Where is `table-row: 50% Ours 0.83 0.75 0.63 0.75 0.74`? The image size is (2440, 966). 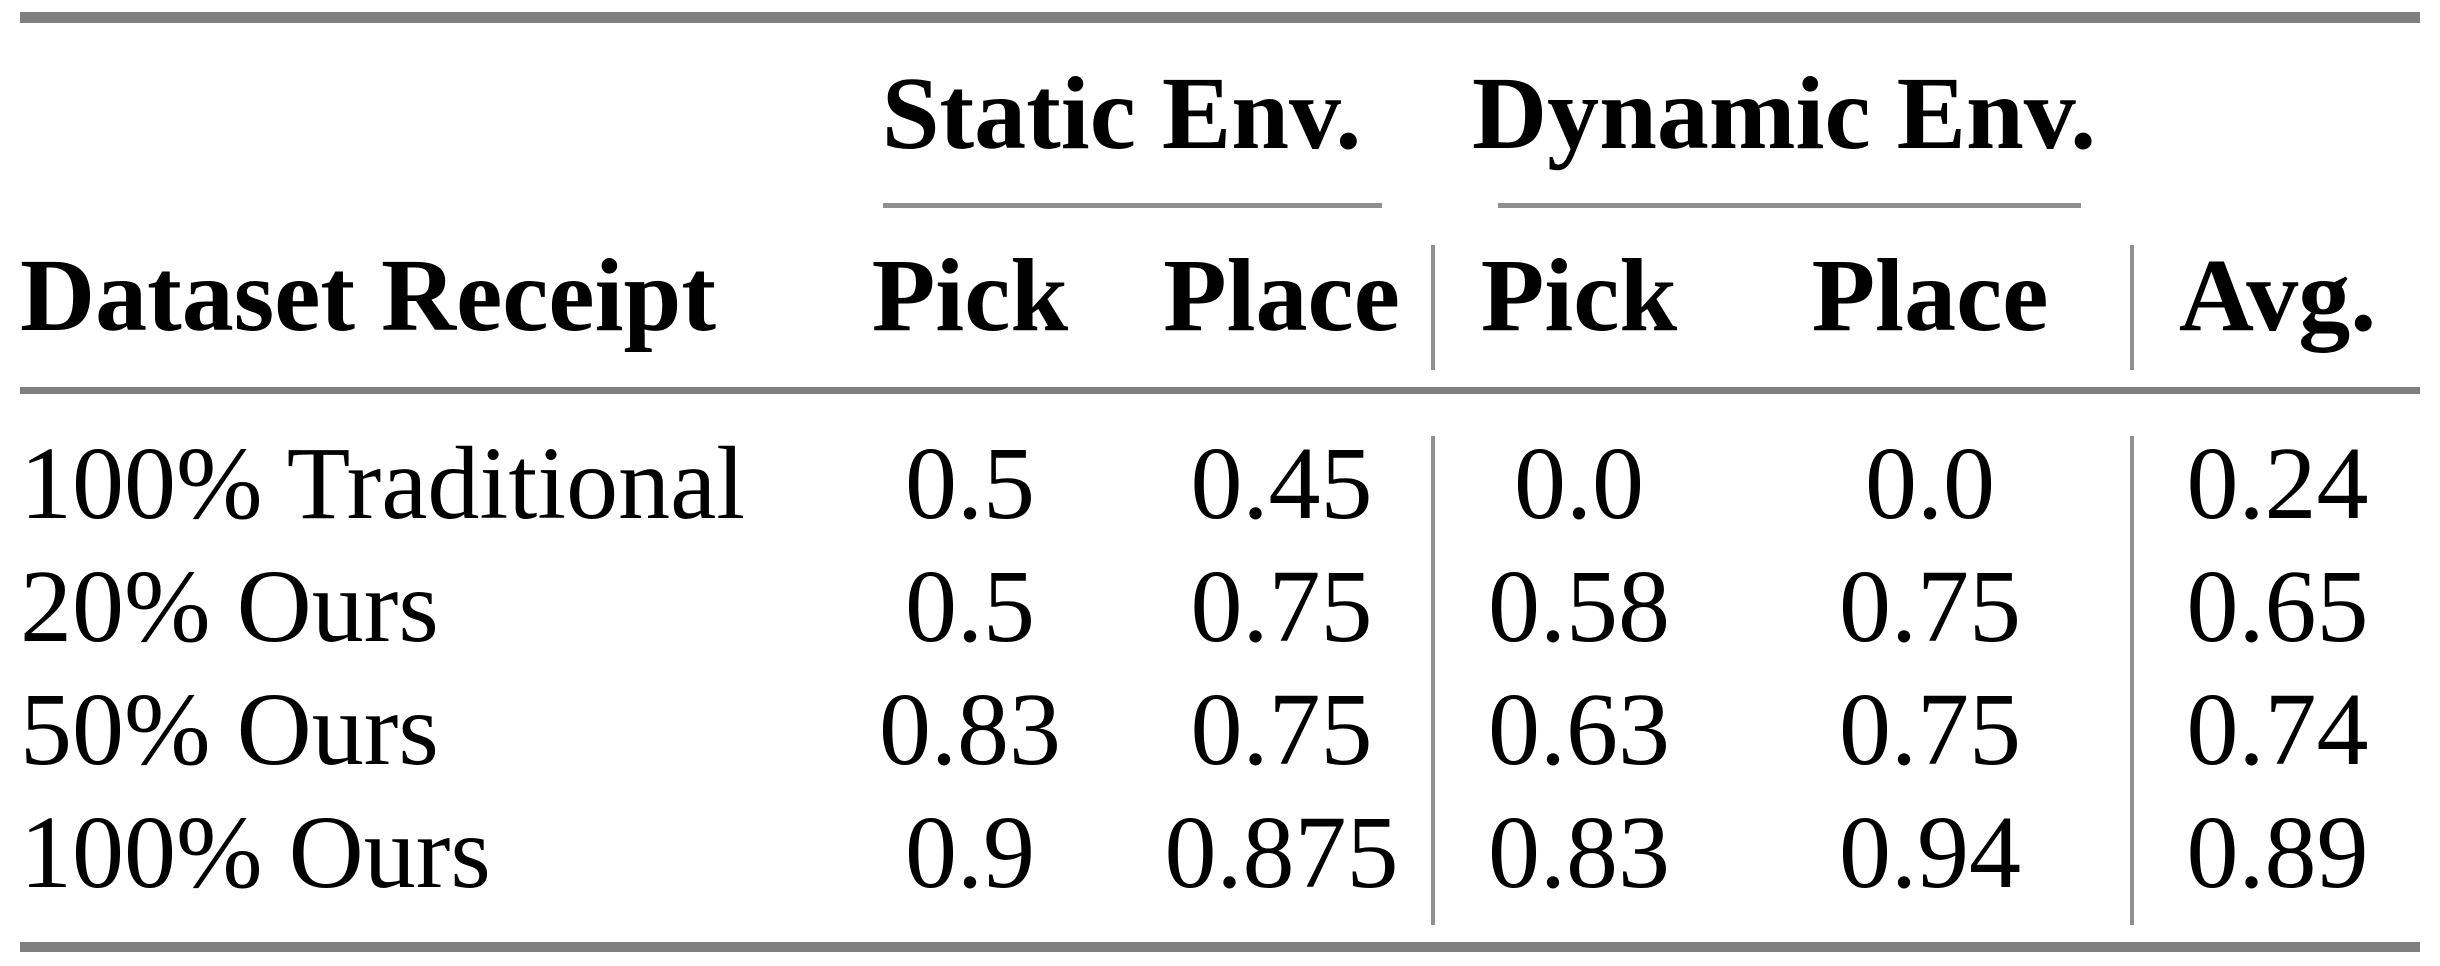 table-row: 50% Ours 0.83 0.75 0.63 0.75 0.74 is located at coordinates (1220, 729).